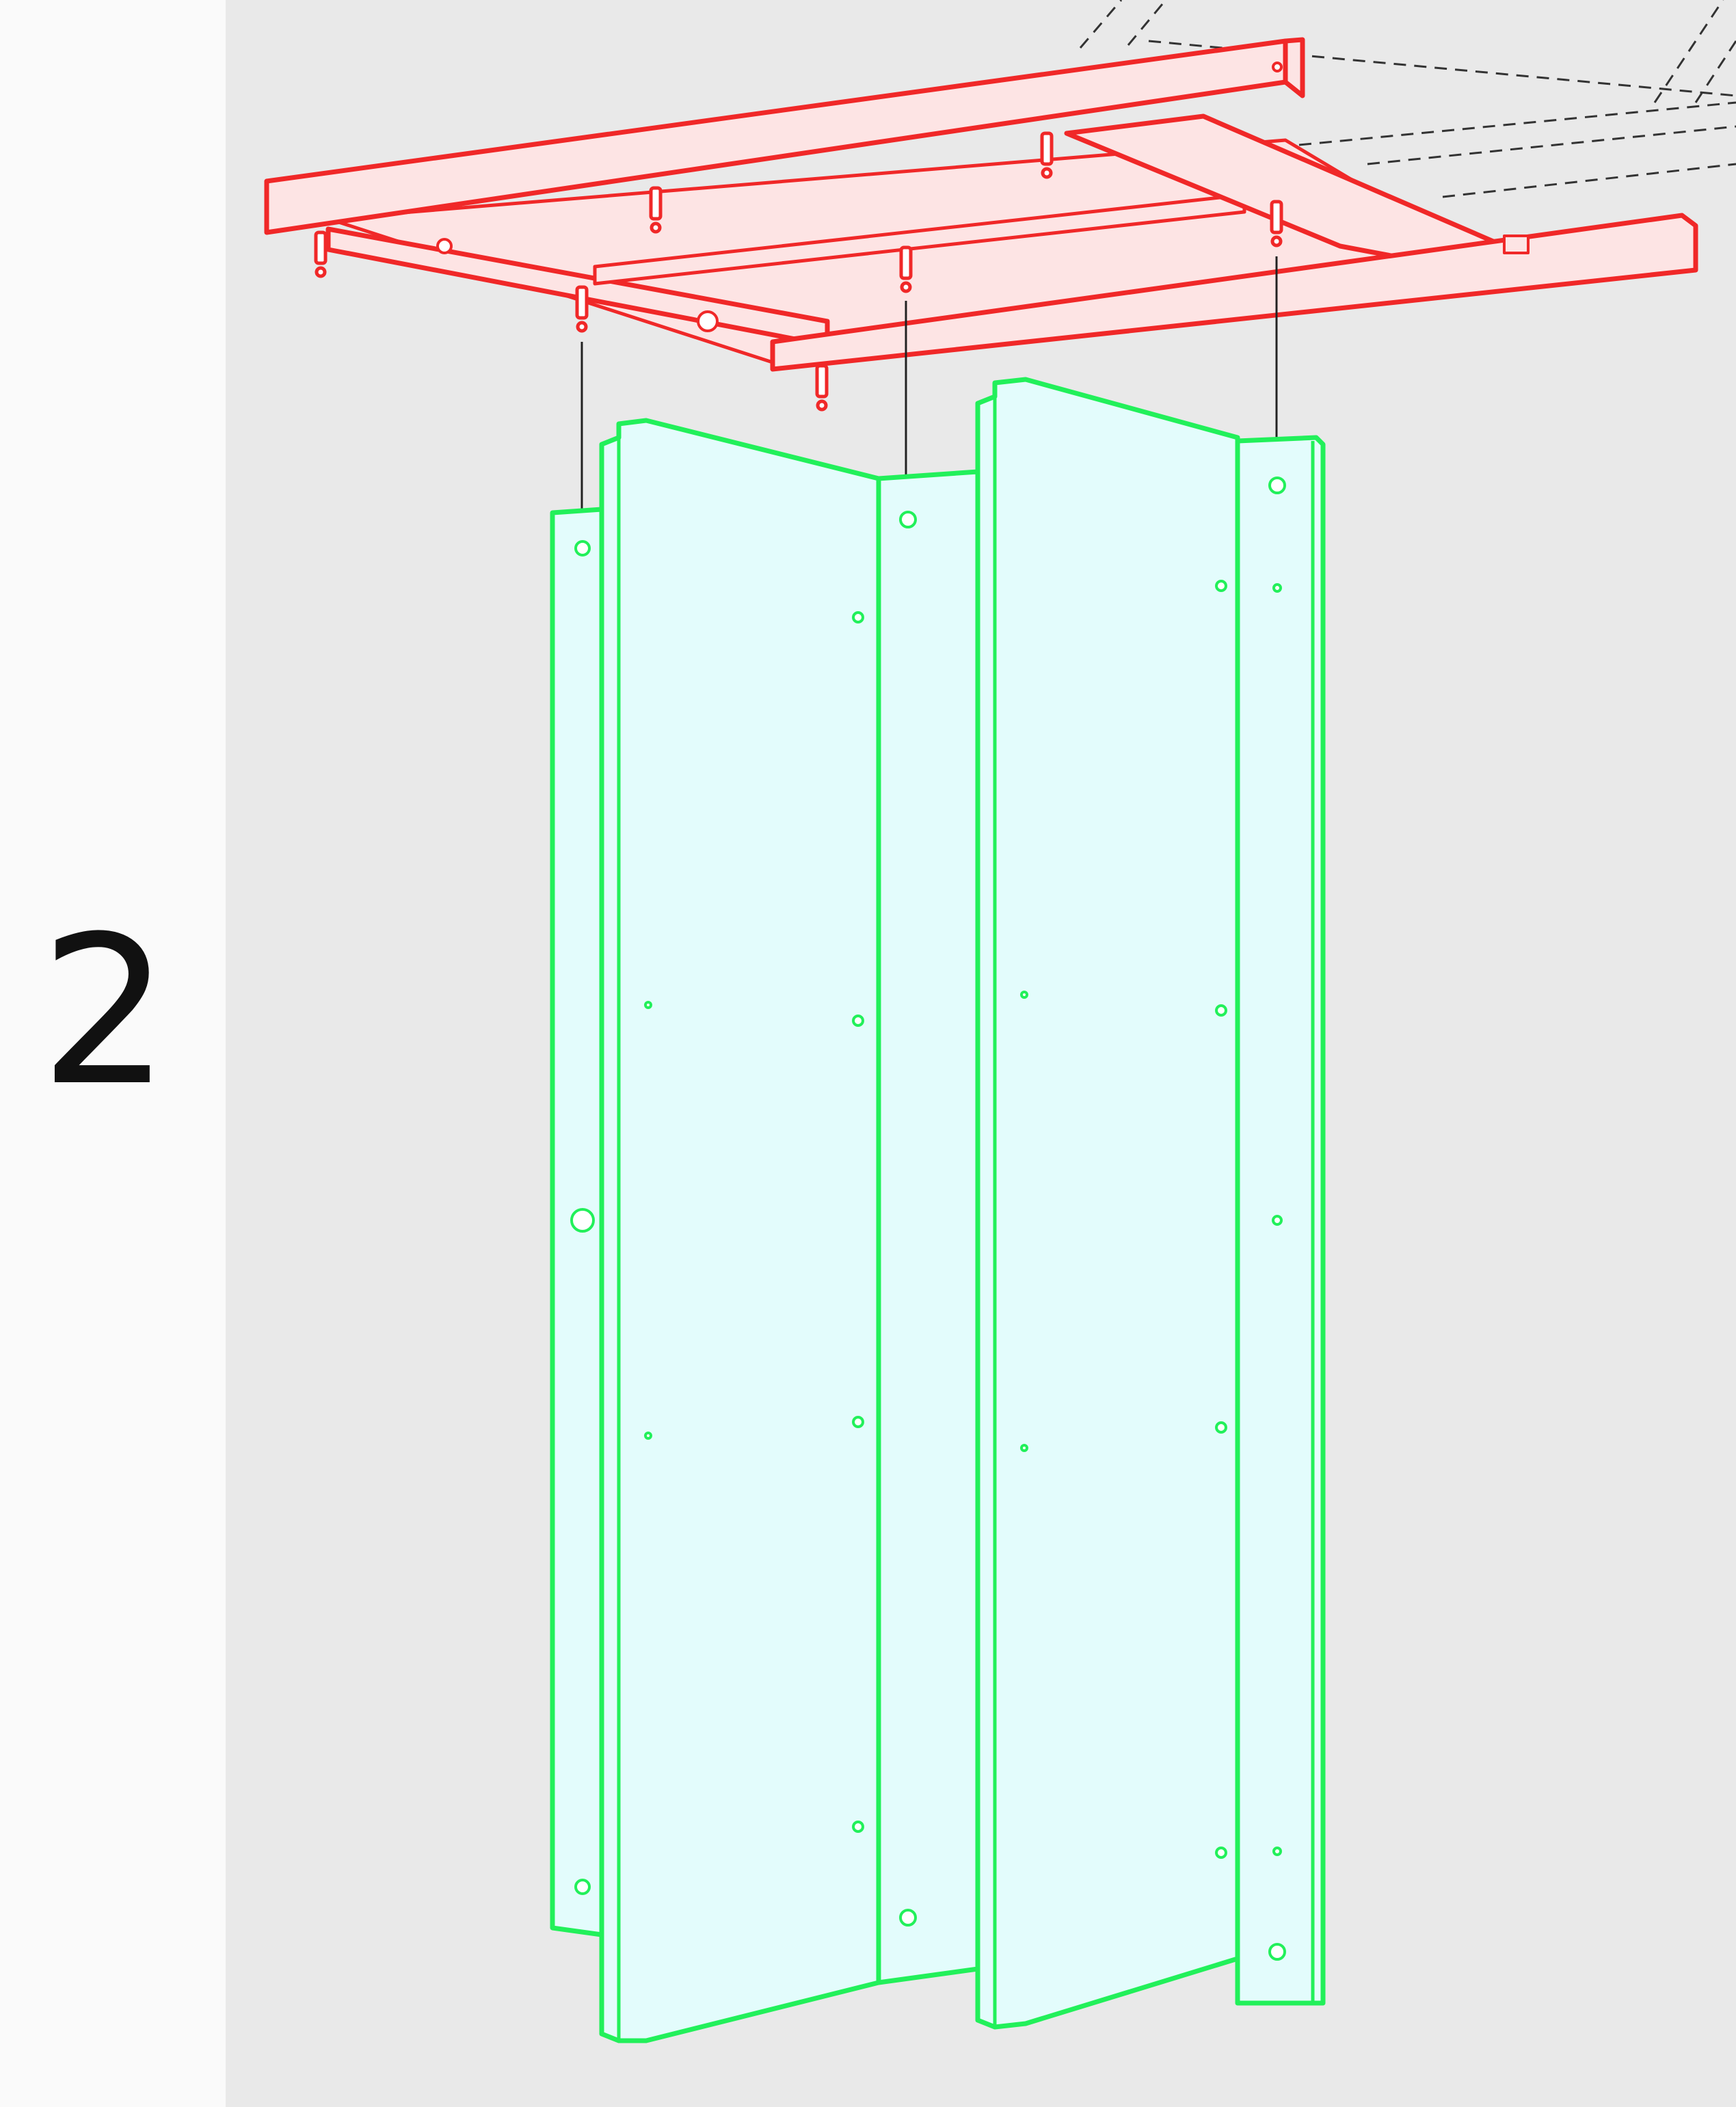 The height and width of the screenshot is (2107, 1736). Describe the element at coordinates (1407, 99) in the screenshot. I see `context-dashed-lines` at that location.